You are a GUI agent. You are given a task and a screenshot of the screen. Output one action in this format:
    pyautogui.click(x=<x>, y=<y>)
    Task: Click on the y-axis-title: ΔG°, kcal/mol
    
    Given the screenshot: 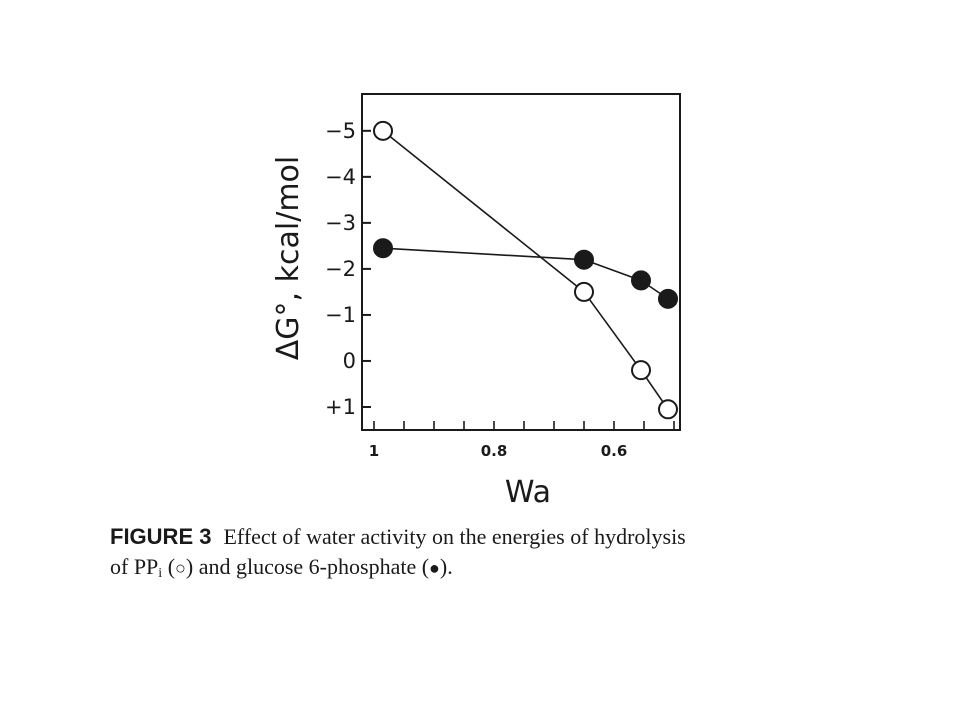 What is the action you would take?
    pyautogui.click(x=288, y=258)
    